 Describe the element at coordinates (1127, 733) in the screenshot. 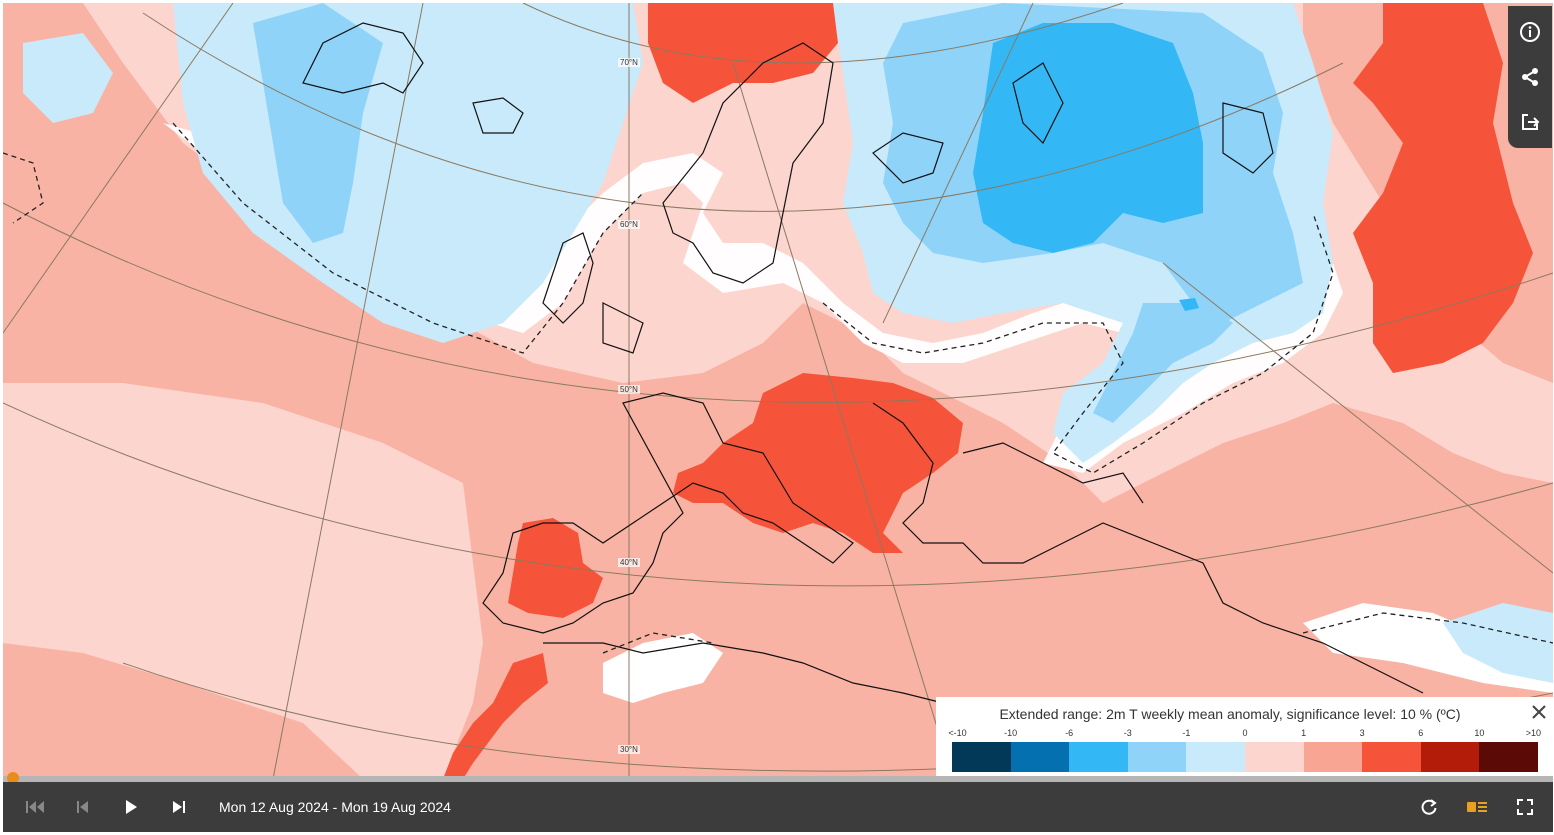

I see `legend-tick-label: -3` at that location.